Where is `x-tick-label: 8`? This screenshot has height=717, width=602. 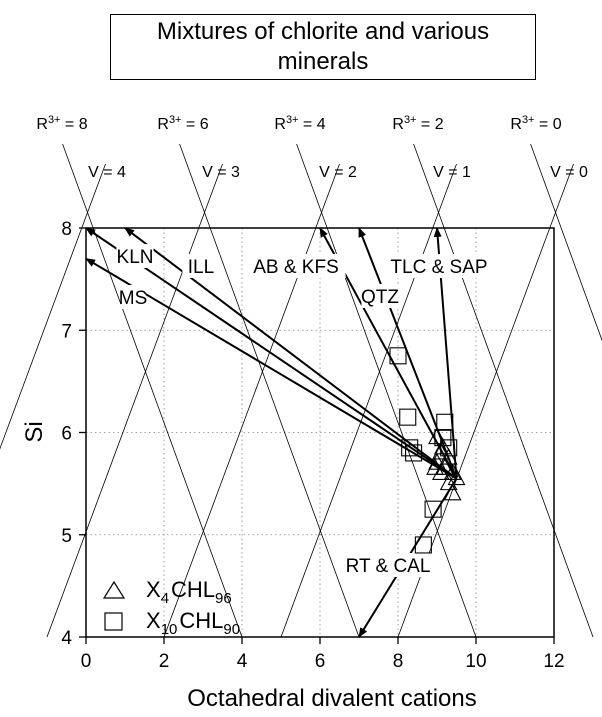 x-tick-label: 8 is located at coordinates (398, 661).